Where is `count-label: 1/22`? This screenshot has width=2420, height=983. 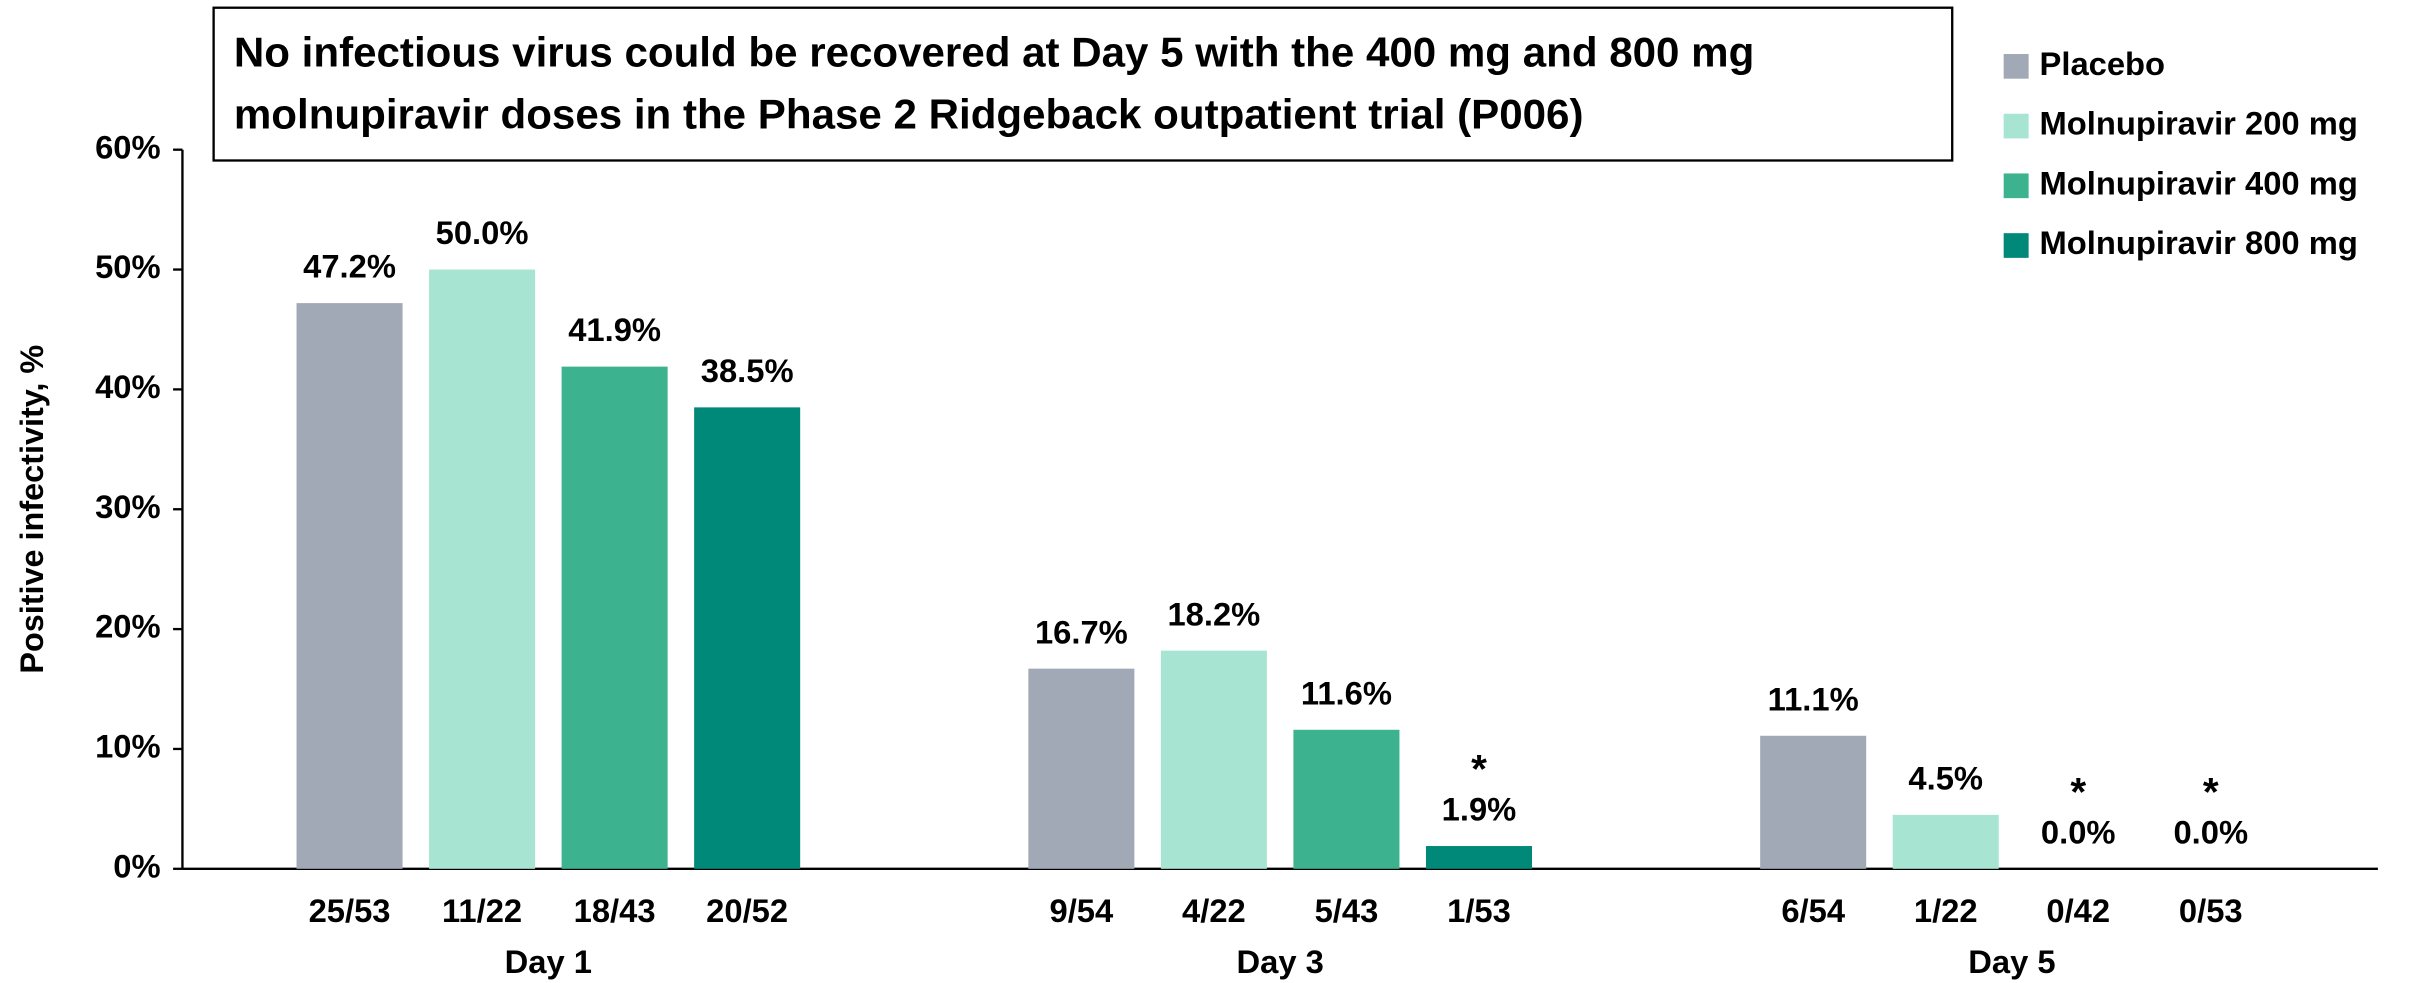 count-label: 1/22 is located at coordinates (1946, 911).